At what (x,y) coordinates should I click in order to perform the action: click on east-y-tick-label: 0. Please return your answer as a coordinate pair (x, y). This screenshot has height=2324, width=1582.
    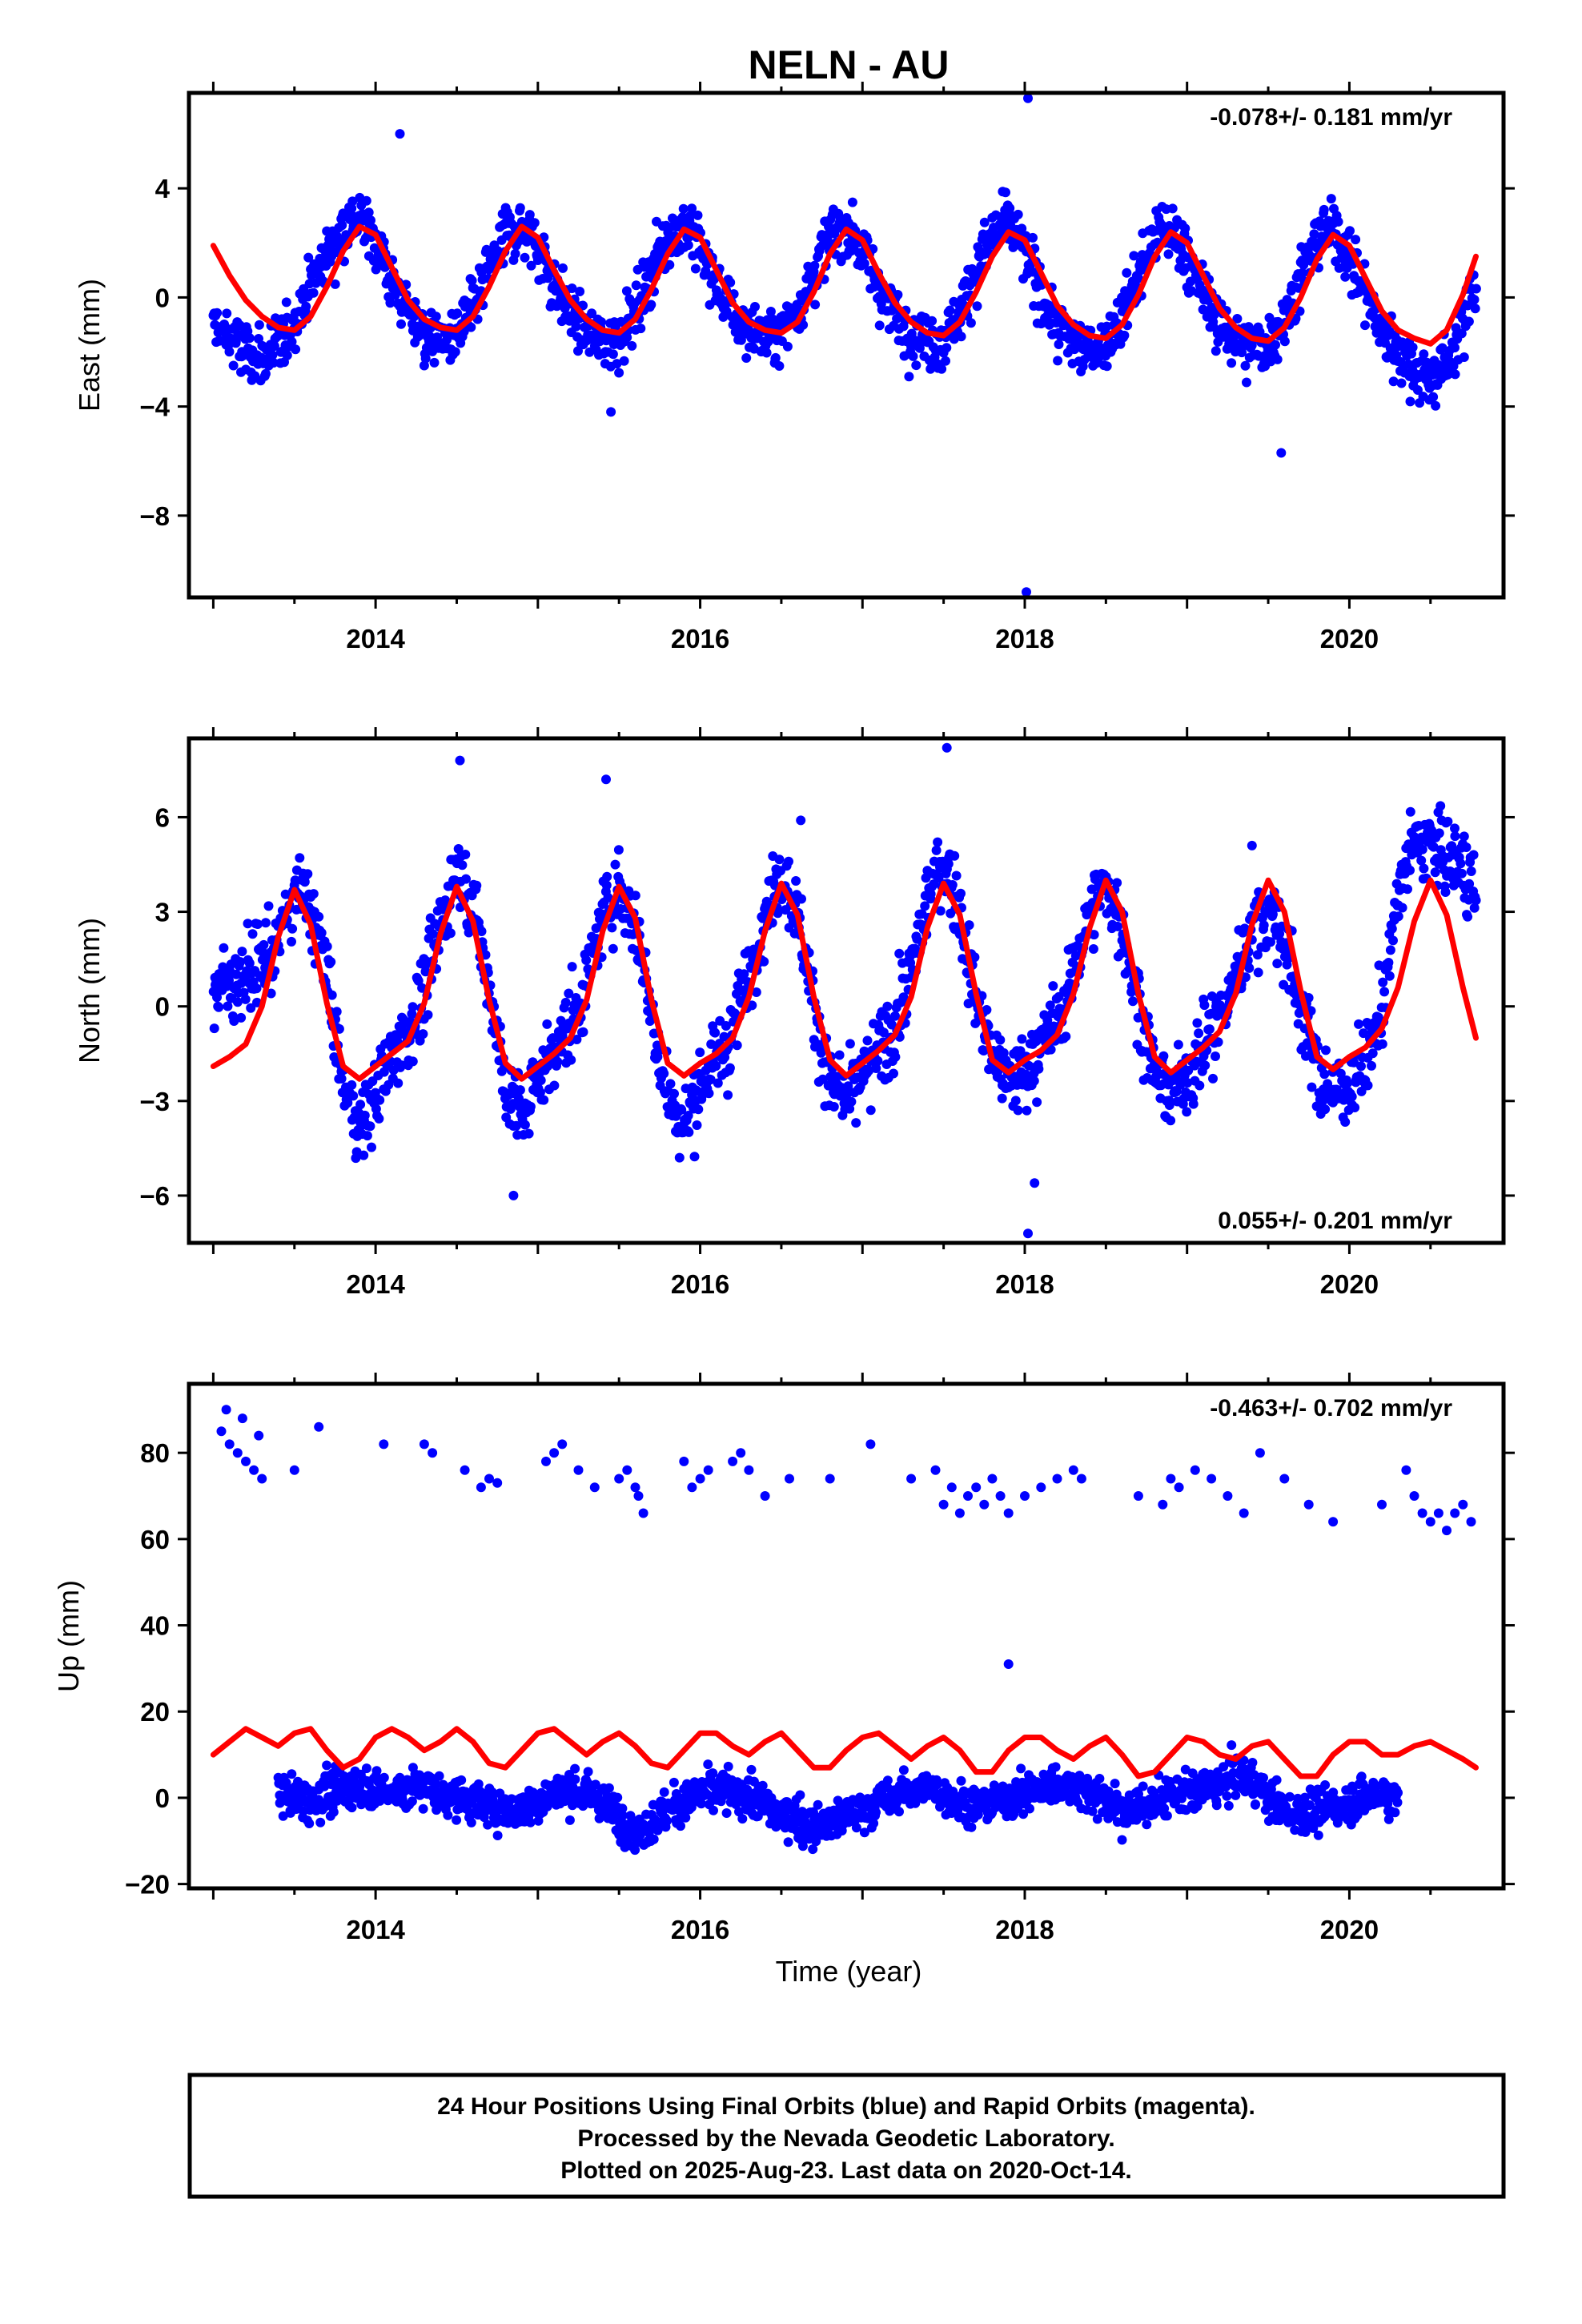
    Looking at the image, I should click on (162, 297).